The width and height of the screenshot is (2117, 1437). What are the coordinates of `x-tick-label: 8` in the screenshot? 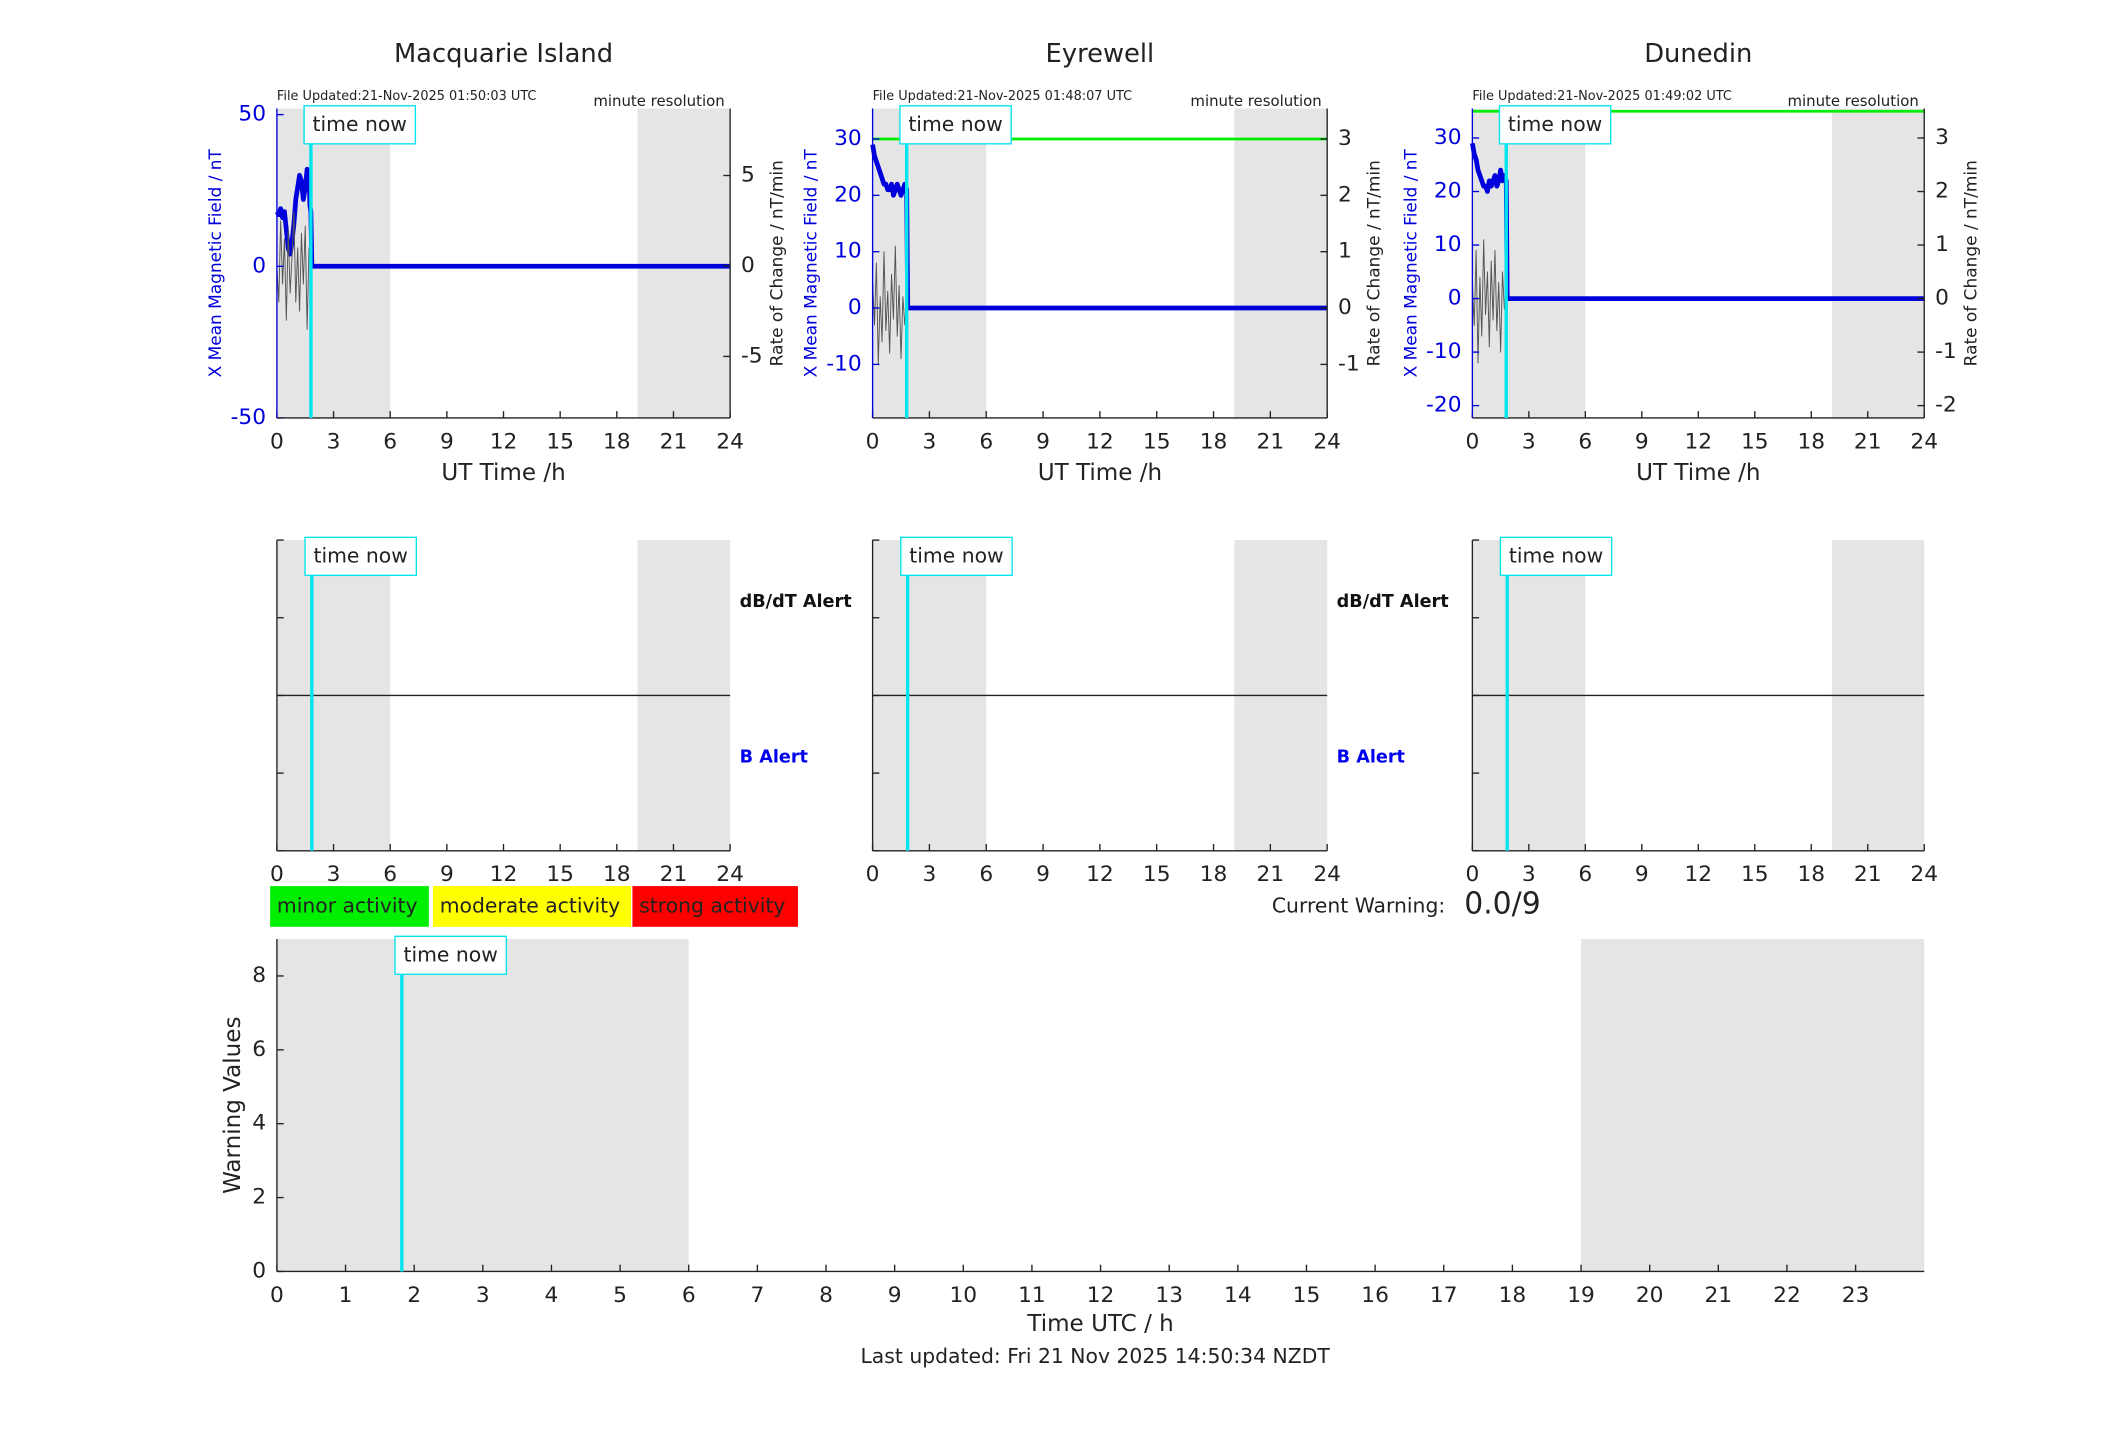 It's located at (826, 1295).